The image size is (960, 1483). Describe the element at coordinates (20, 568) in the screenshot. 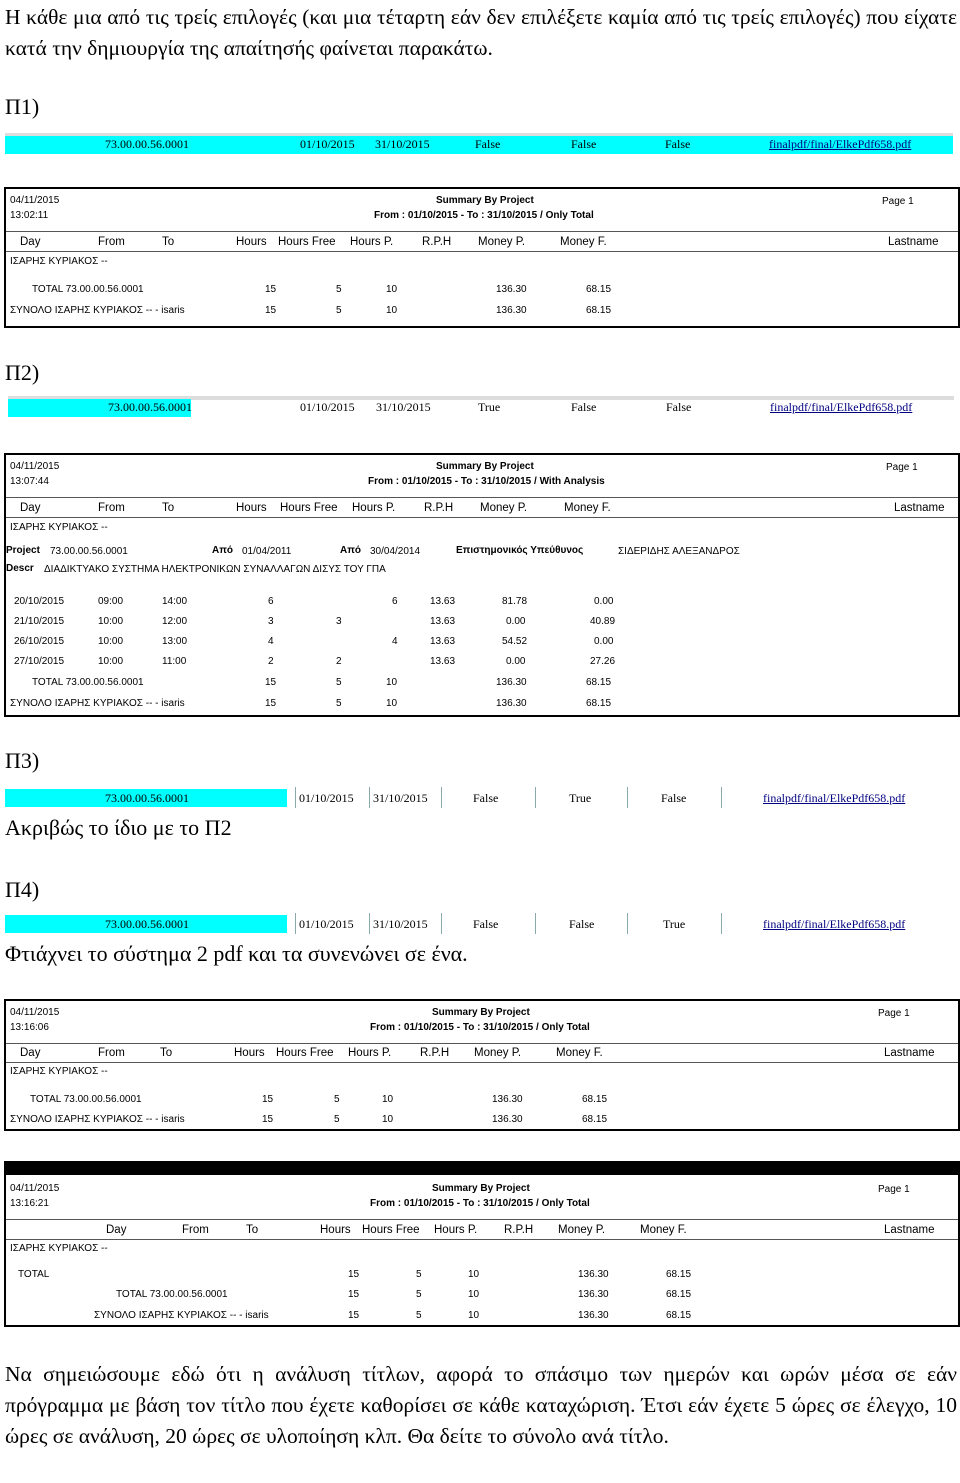

I see `descr-label: Descr` at that location.